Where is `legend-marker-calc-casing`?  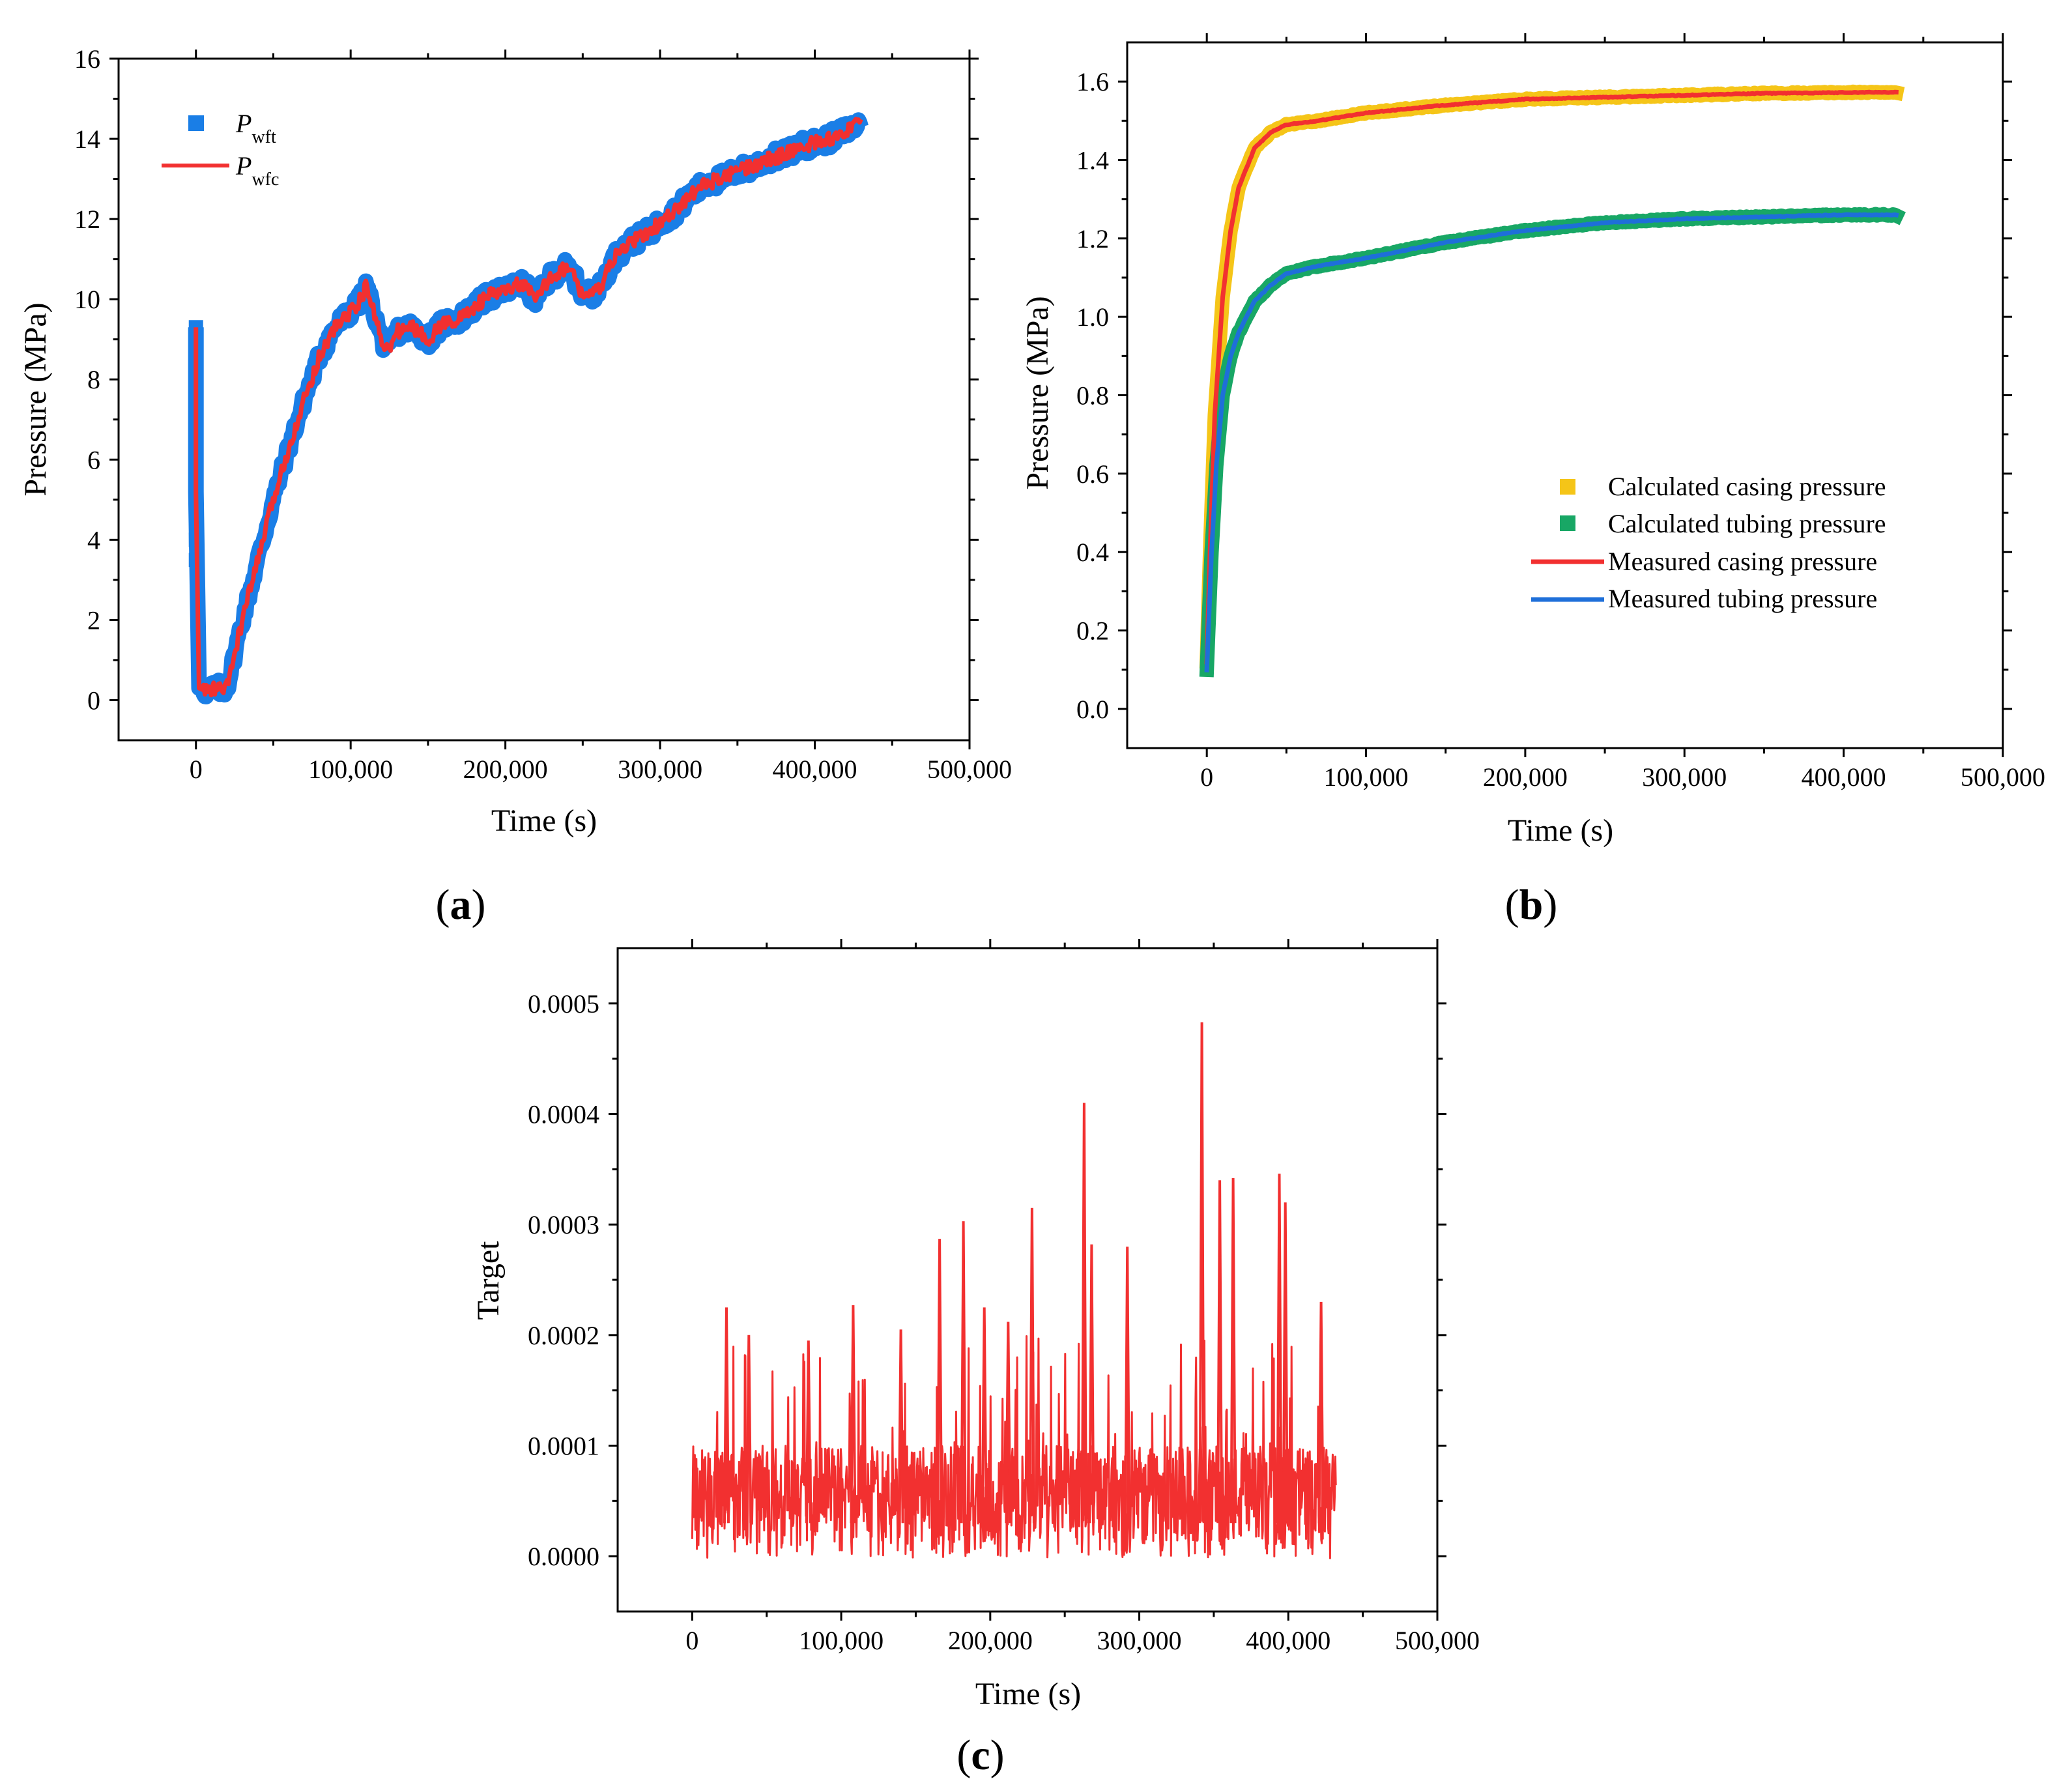
legend-marker-calc-casing is located at coordinates (1567, 487).